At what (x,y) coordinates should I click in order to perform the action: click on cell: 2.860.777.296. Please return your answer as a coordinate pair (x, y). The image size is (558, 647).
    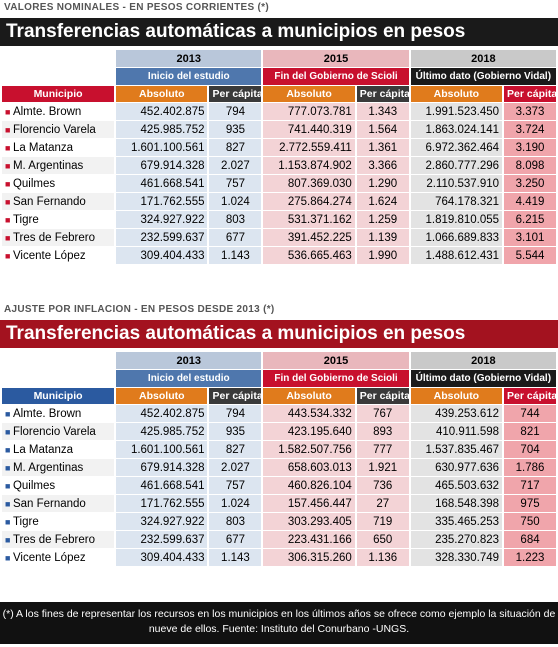
    Looking at the image, I should click on (456, 165).